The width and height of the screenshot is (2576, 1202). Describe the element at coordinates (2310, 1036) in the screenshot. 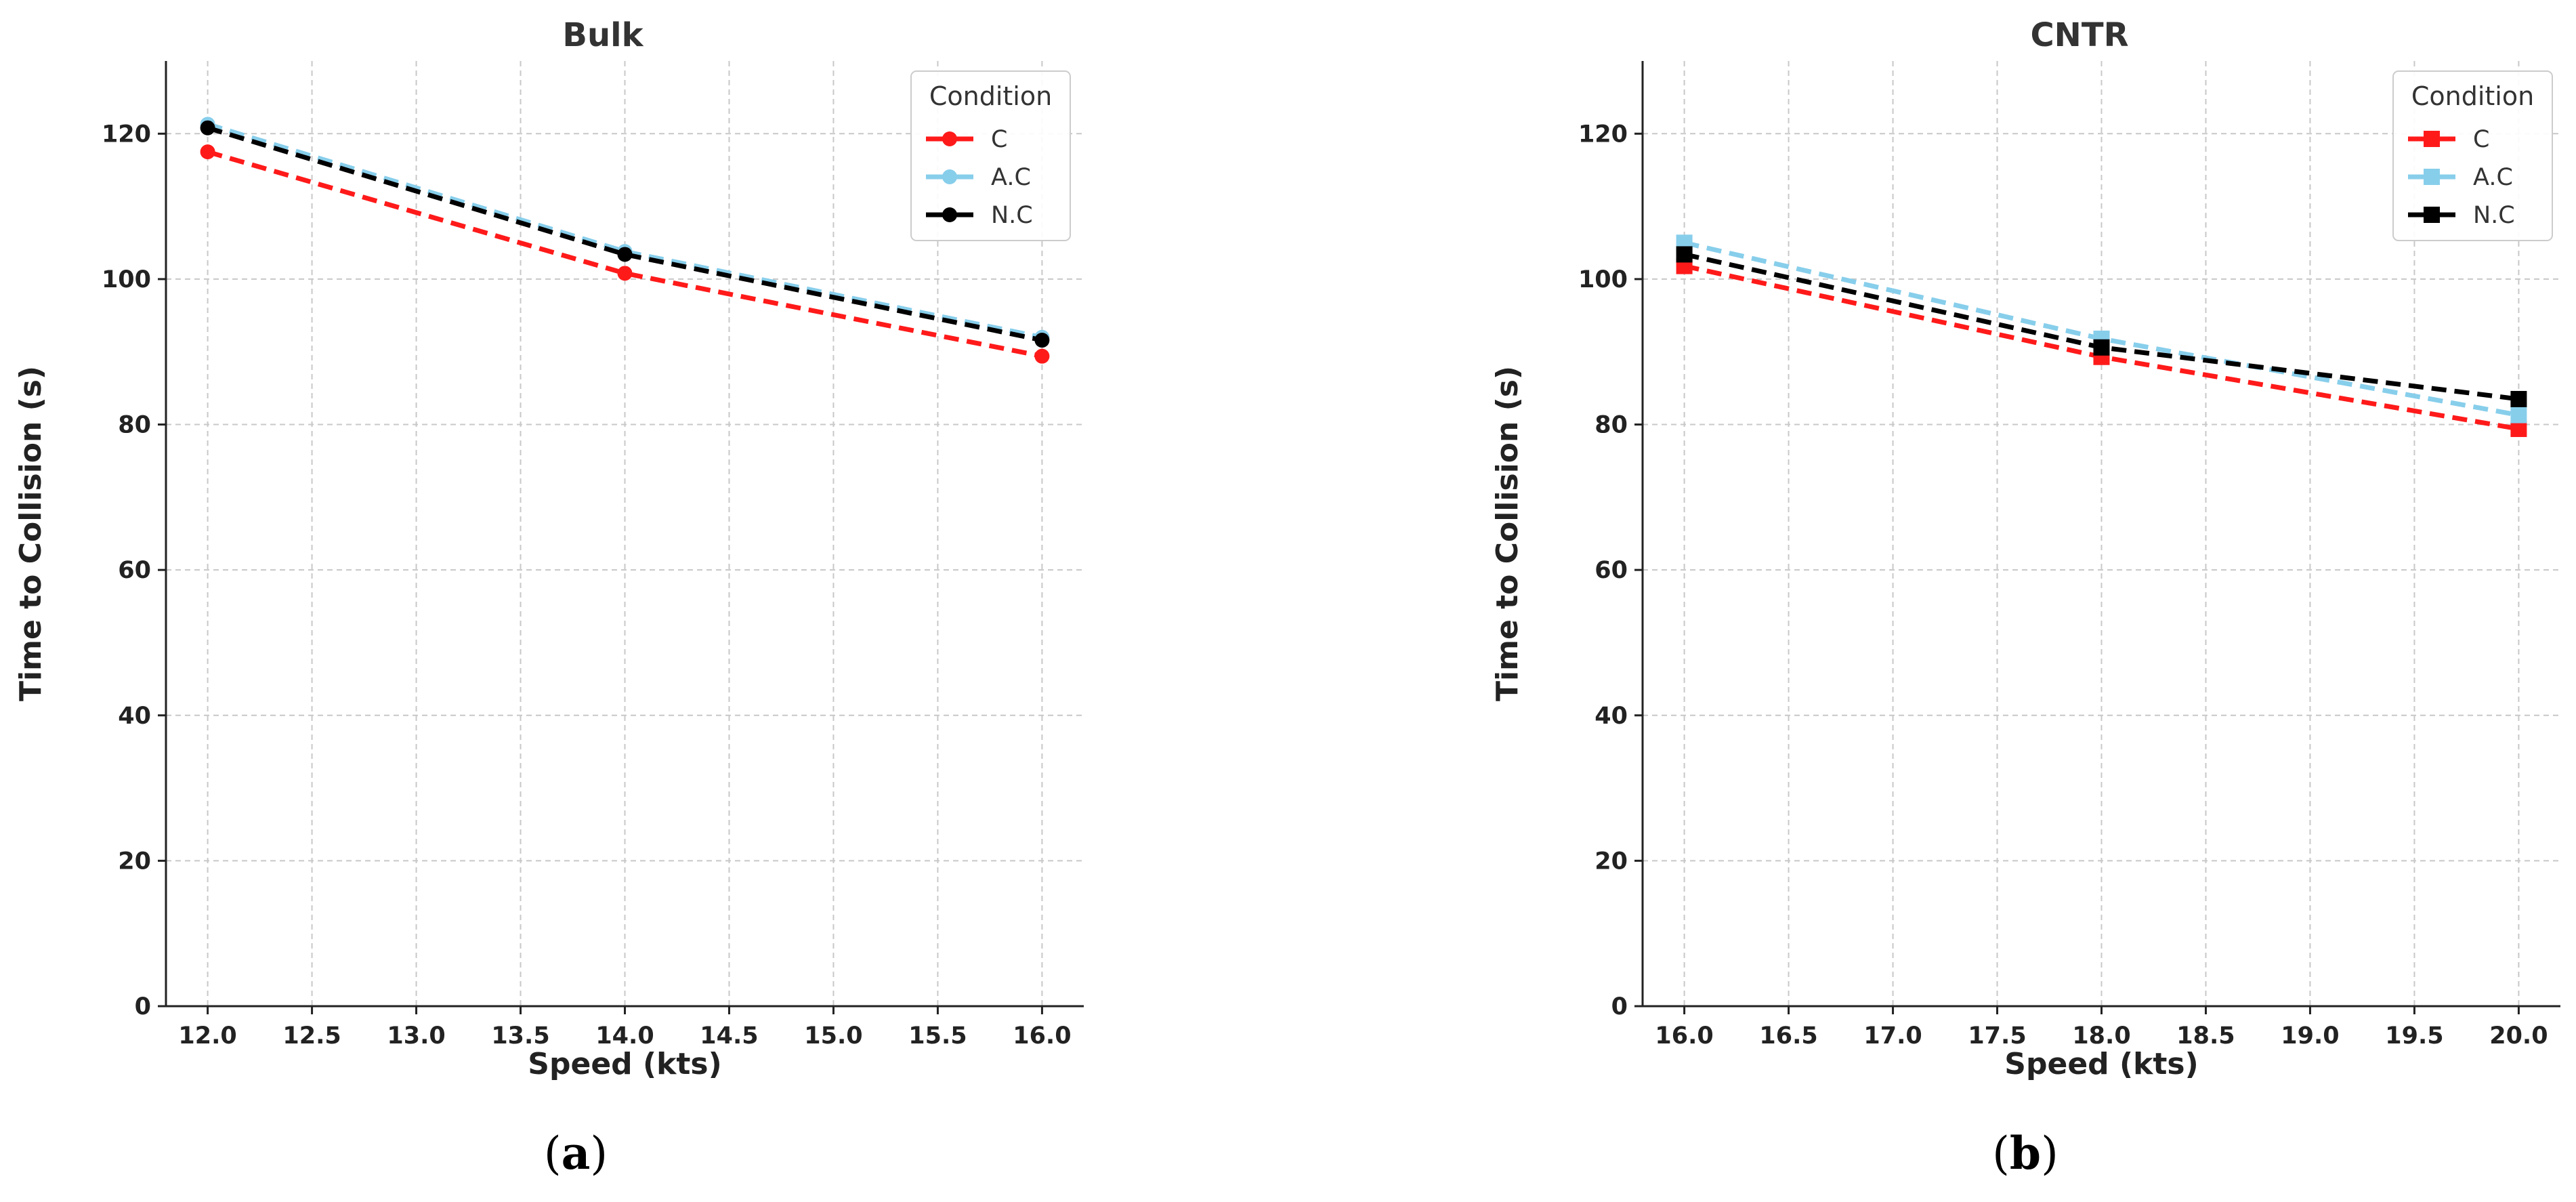

I see `x-tick-label: 19.0` at that location.